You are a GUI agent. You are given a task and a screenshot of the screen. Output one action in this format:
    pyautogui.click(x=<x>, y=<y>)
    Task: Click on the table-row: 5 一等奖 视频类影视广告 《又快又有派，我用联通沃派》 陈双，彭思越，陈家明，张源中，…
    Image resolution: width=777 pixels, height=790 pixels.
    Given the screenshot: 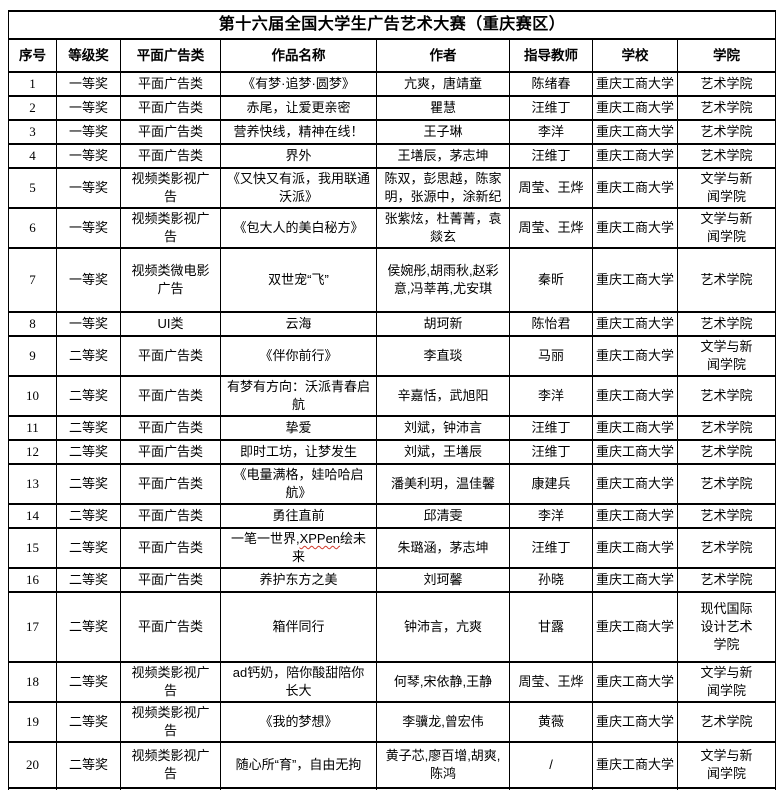 What is the action you would take?
    pyautogui.click(x=392, y=188)
    